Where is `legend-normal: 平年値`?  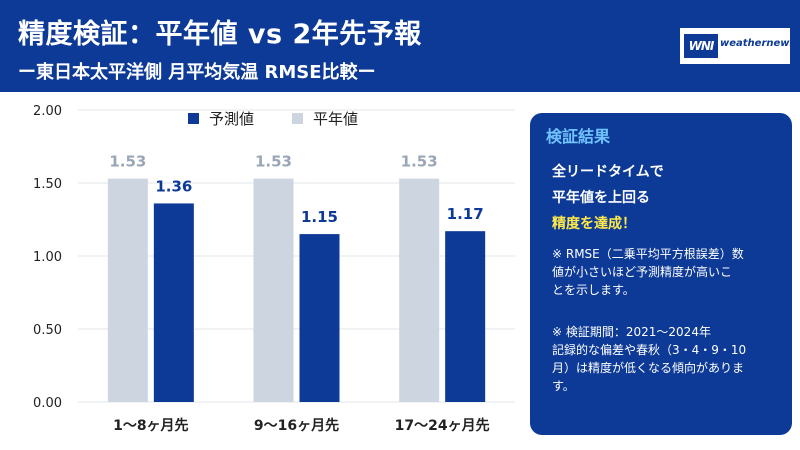
legend-normal: 平年値 is located at coordinates (325, 118).